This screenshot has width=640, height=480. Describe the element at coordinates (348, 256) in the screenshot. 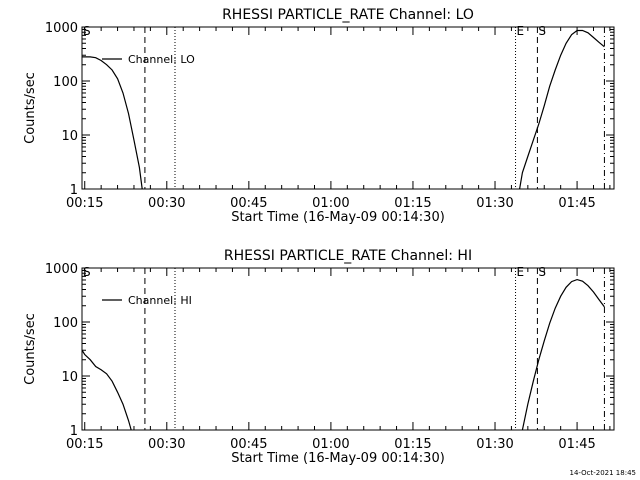

I see `chart-title: RHESSI PARTICLE_RATE Channel: HI` at that location.